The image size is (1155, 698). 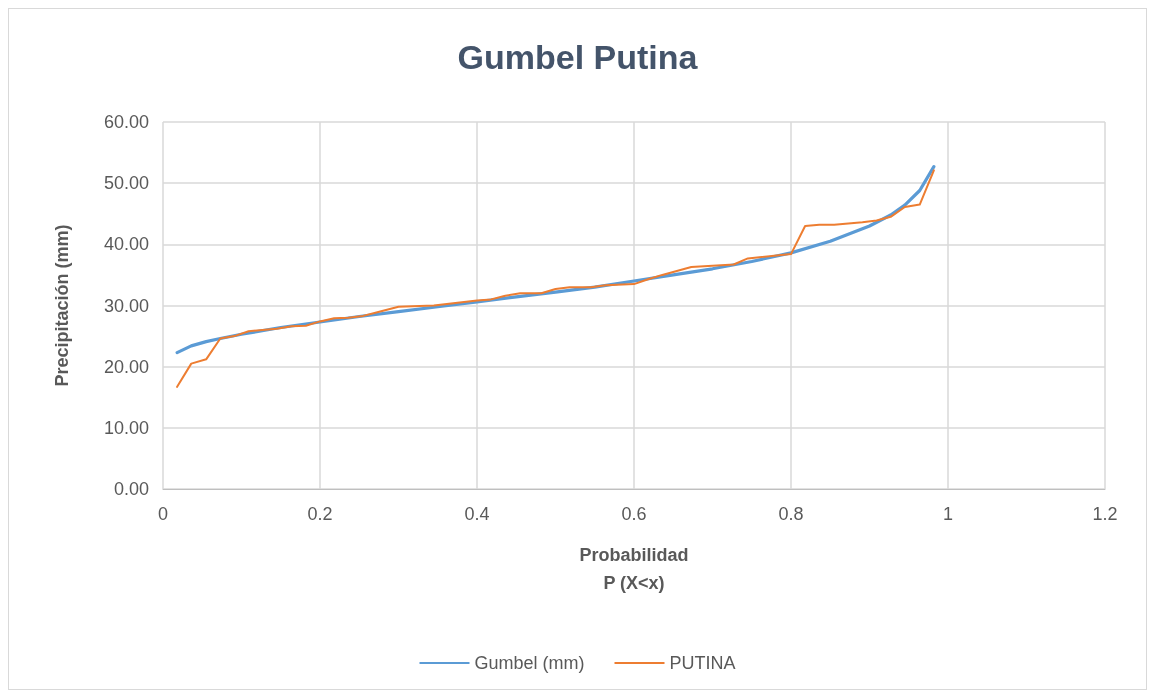 I want to click on y-tick-label: 10.00, so click(x=126, y=427).